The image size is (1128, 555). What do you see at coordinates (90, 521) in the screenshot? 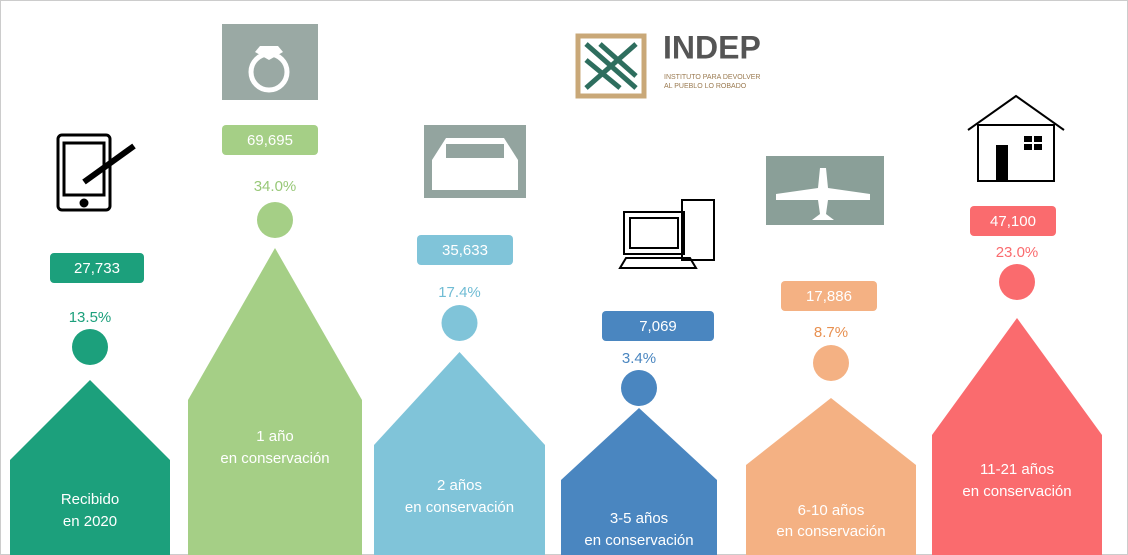
I see `column-label: en 2020` at bounding box center [90, 521].